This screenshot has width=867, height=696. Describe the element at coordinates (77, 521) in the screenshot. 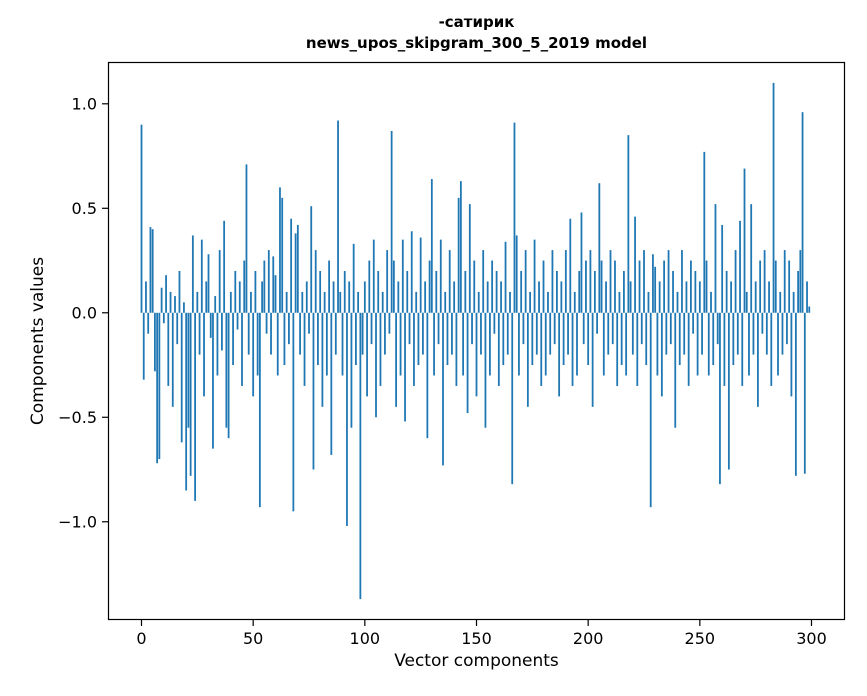

I see `y-tick-label: −1.0` at that location.